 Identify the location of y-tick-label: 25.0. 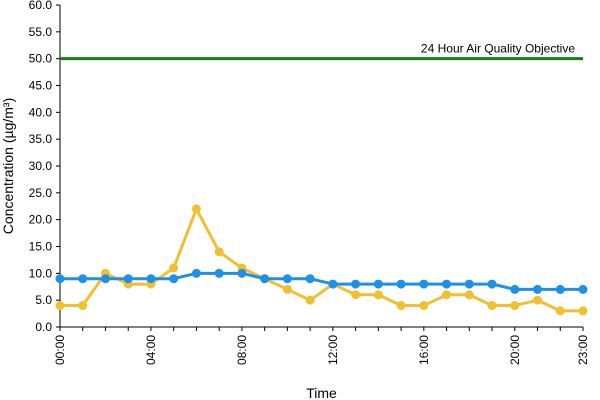
(41, 193).